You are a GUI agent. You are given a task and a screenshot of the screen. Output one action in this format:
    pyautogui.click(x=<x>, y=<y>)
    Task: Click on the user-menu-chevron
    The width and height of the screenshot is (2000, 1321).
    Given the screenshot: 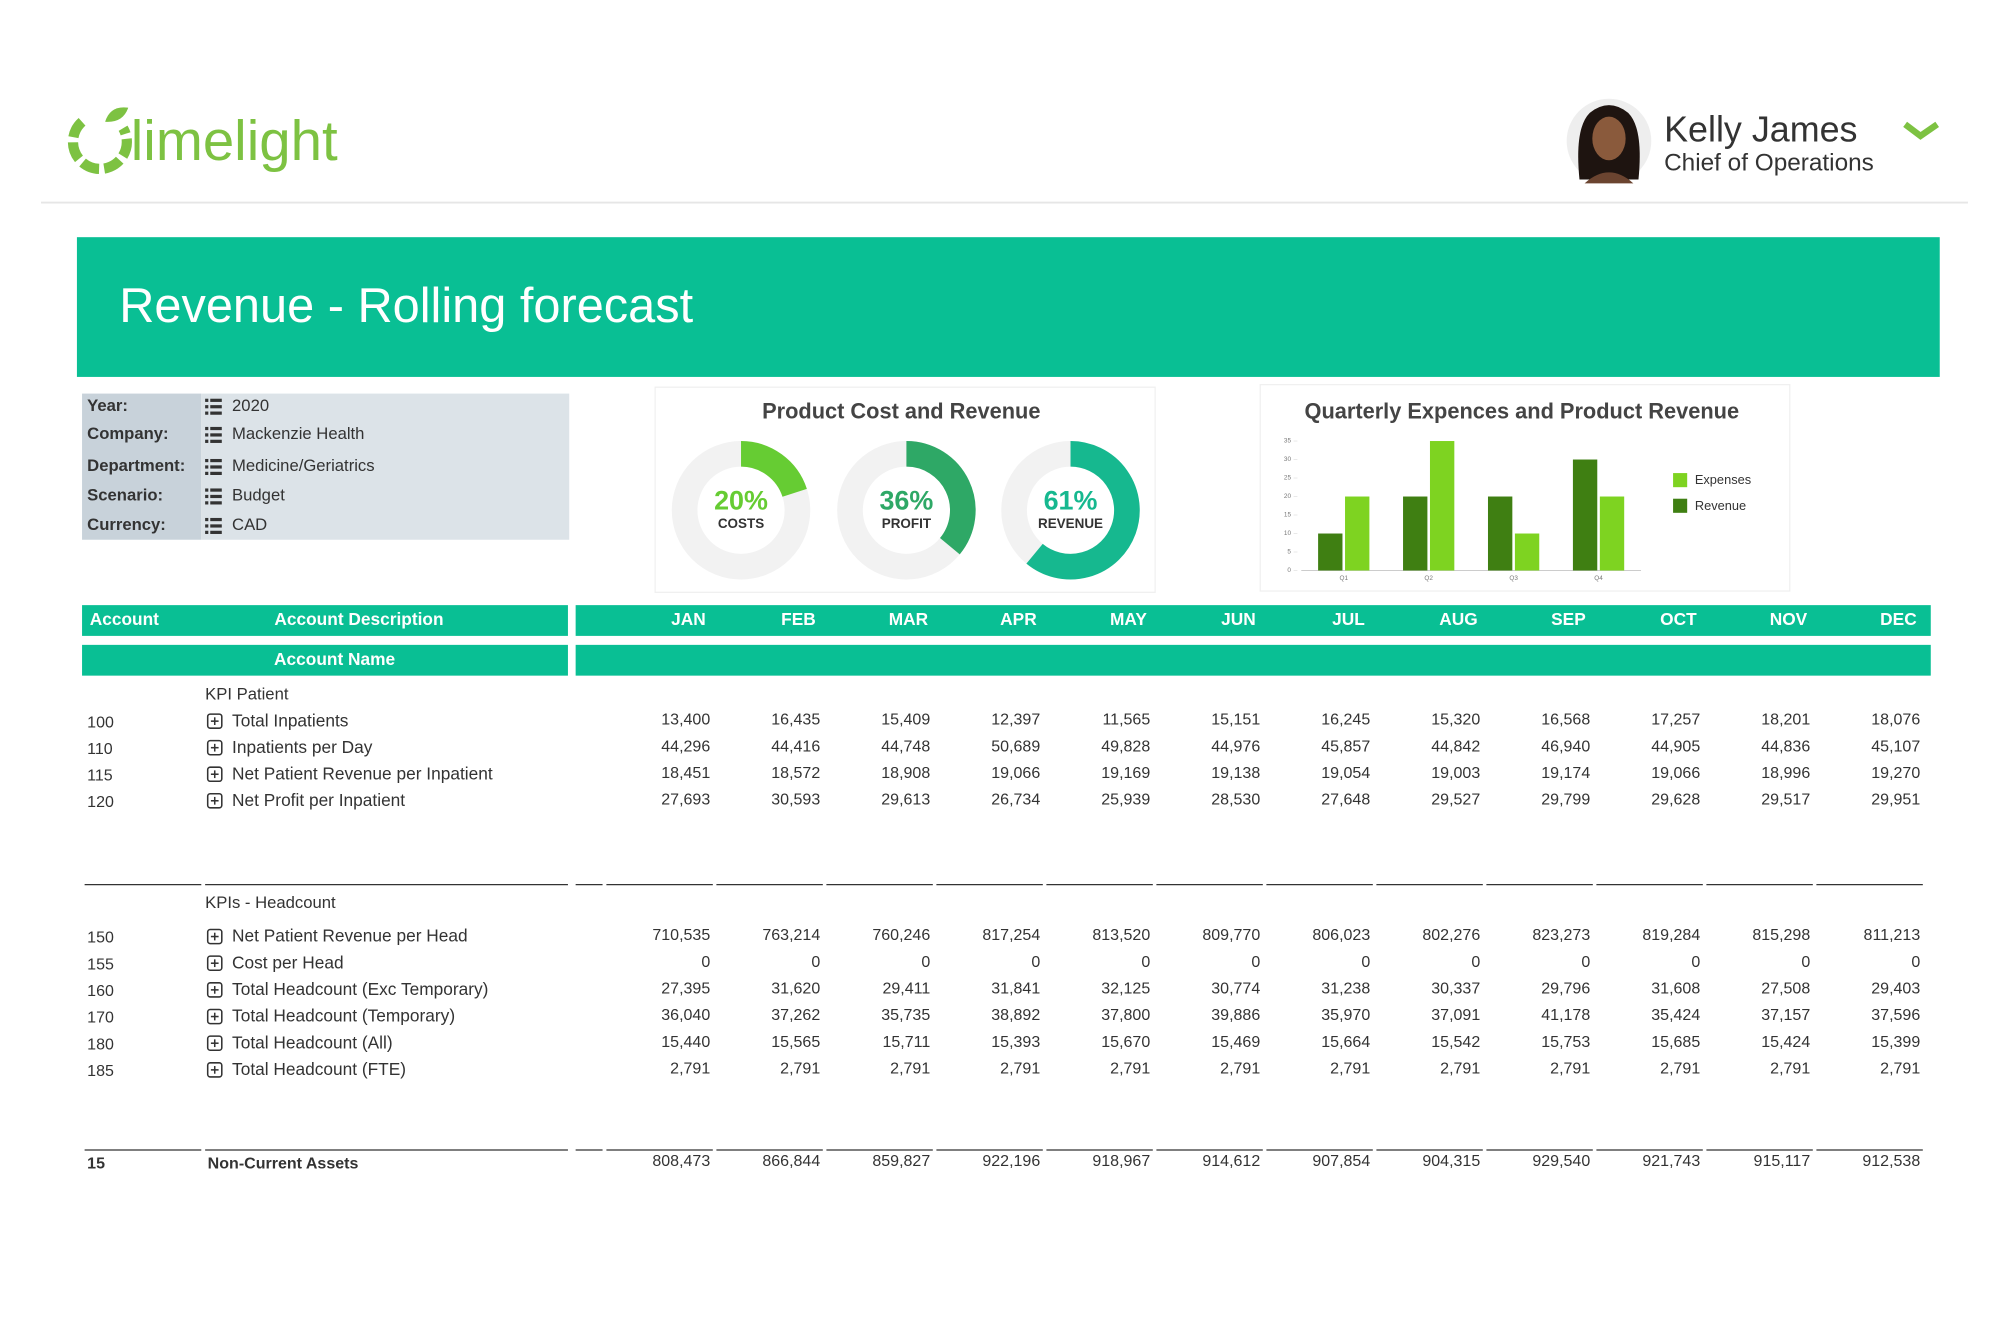 What is the action you would take?
    pyautogui.click(x=1921, y=130)
    